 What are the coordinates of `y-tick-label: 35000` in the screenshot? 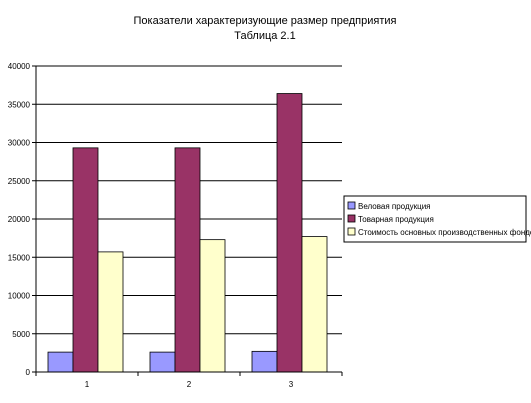 It's located at (19, 104).